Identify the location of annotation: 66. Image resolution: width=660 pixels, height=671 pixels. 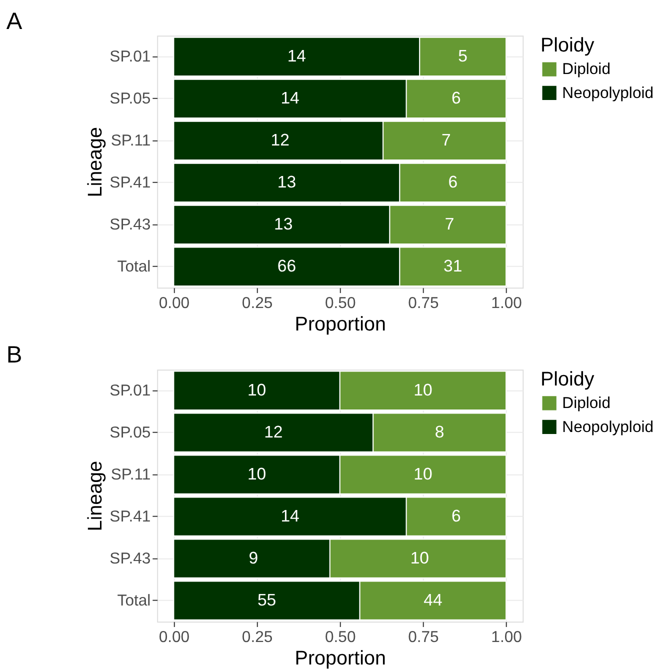
(286, 266).